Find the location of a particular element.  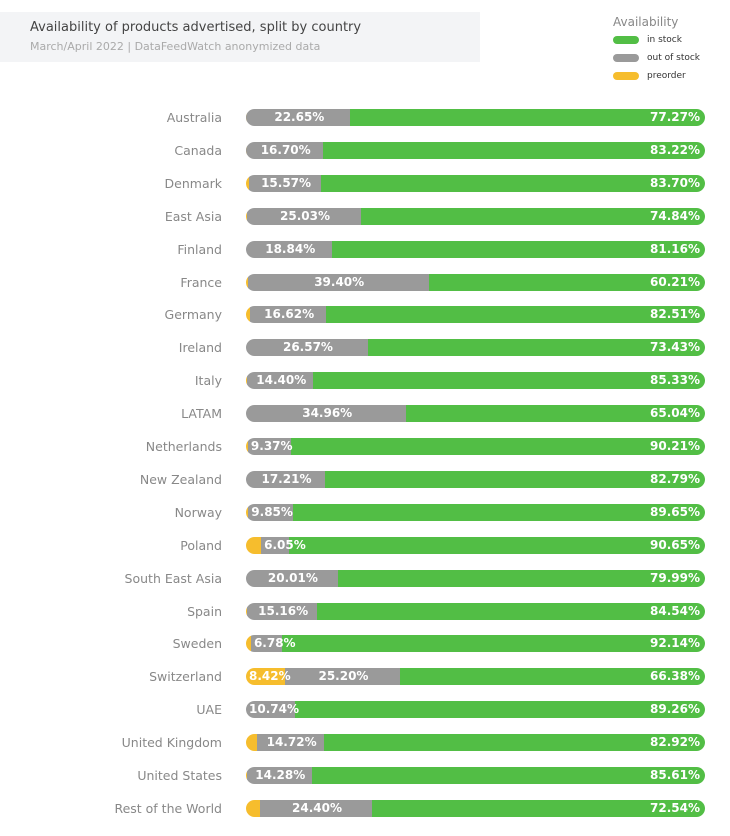

category-label: UAE is located at coordinates (209, 710).